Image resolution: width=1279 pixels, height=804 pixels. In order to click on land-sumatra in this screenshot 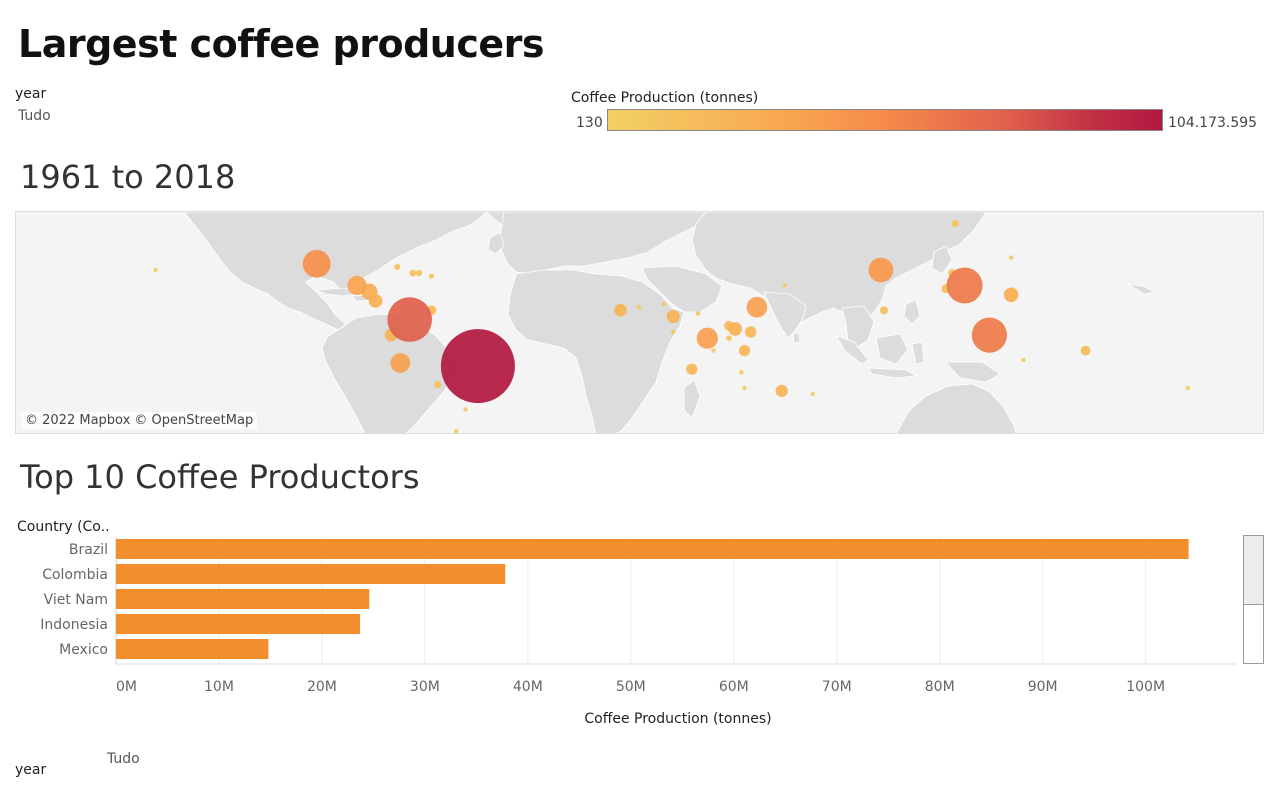, I will do `click(852, 350)`.